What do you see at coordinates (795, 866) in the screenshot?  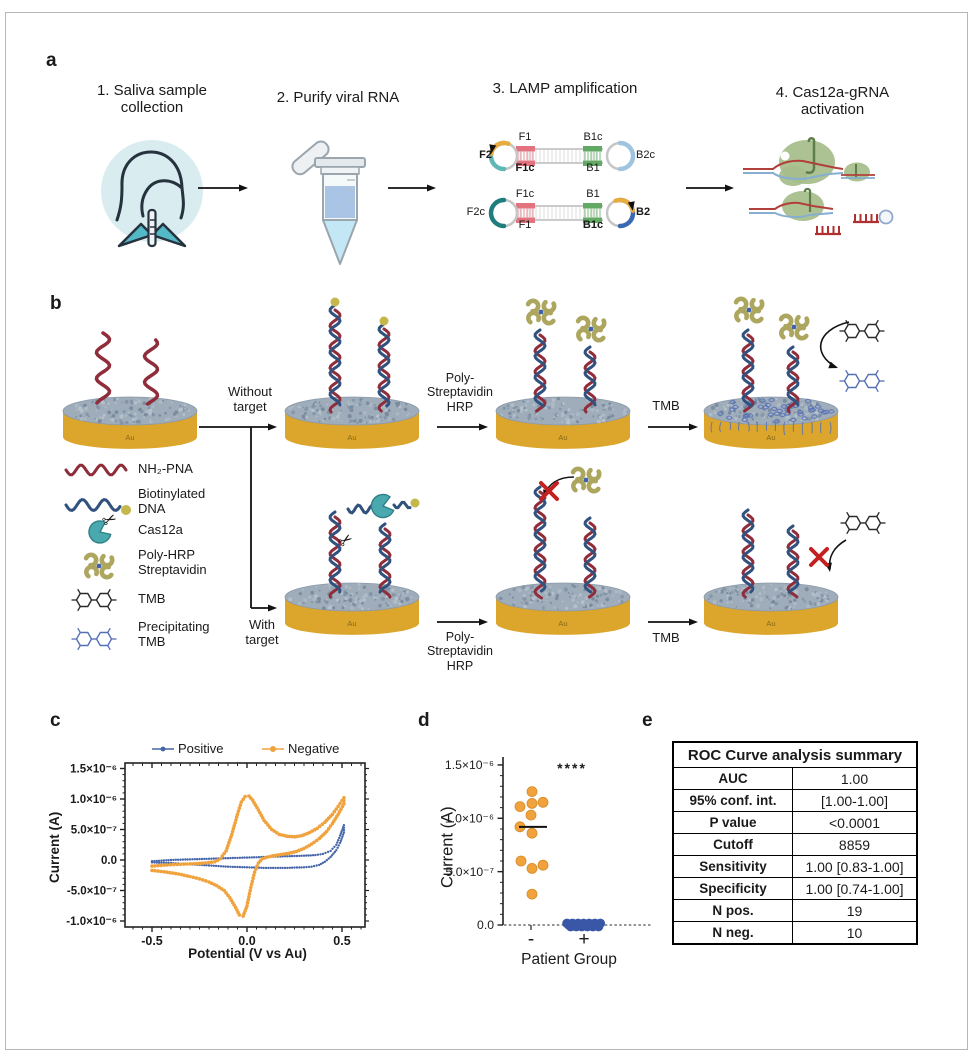 I see `table-row: Sensitivity 1.00 [0.83-1.00]` at bounding box center [795, 866].